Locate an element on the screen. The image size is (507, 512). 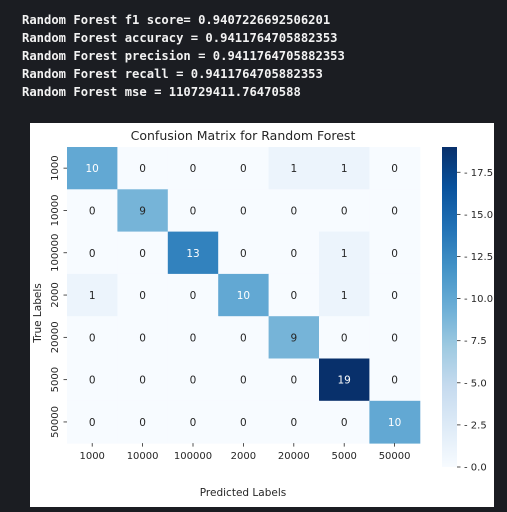
metric-mse: Random Forest mse = 110729411.76470588 is located at coordinates (161, 92).